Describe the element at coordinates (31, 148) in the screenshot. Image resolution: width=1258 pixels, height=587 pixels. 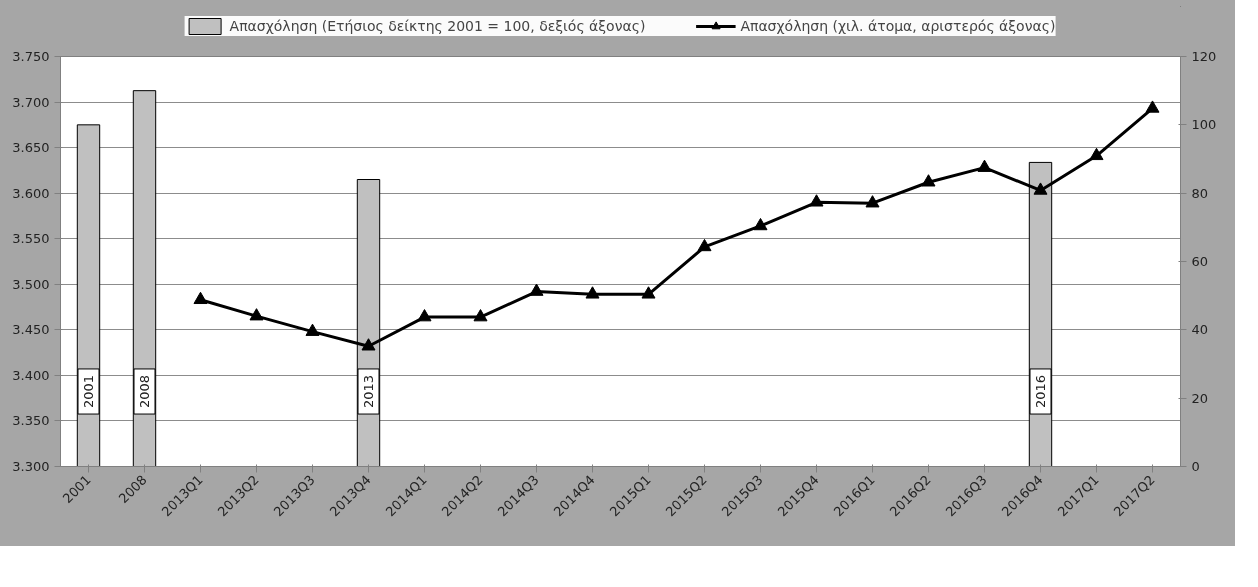
I see `y-tick-label: 3.650` at that location.